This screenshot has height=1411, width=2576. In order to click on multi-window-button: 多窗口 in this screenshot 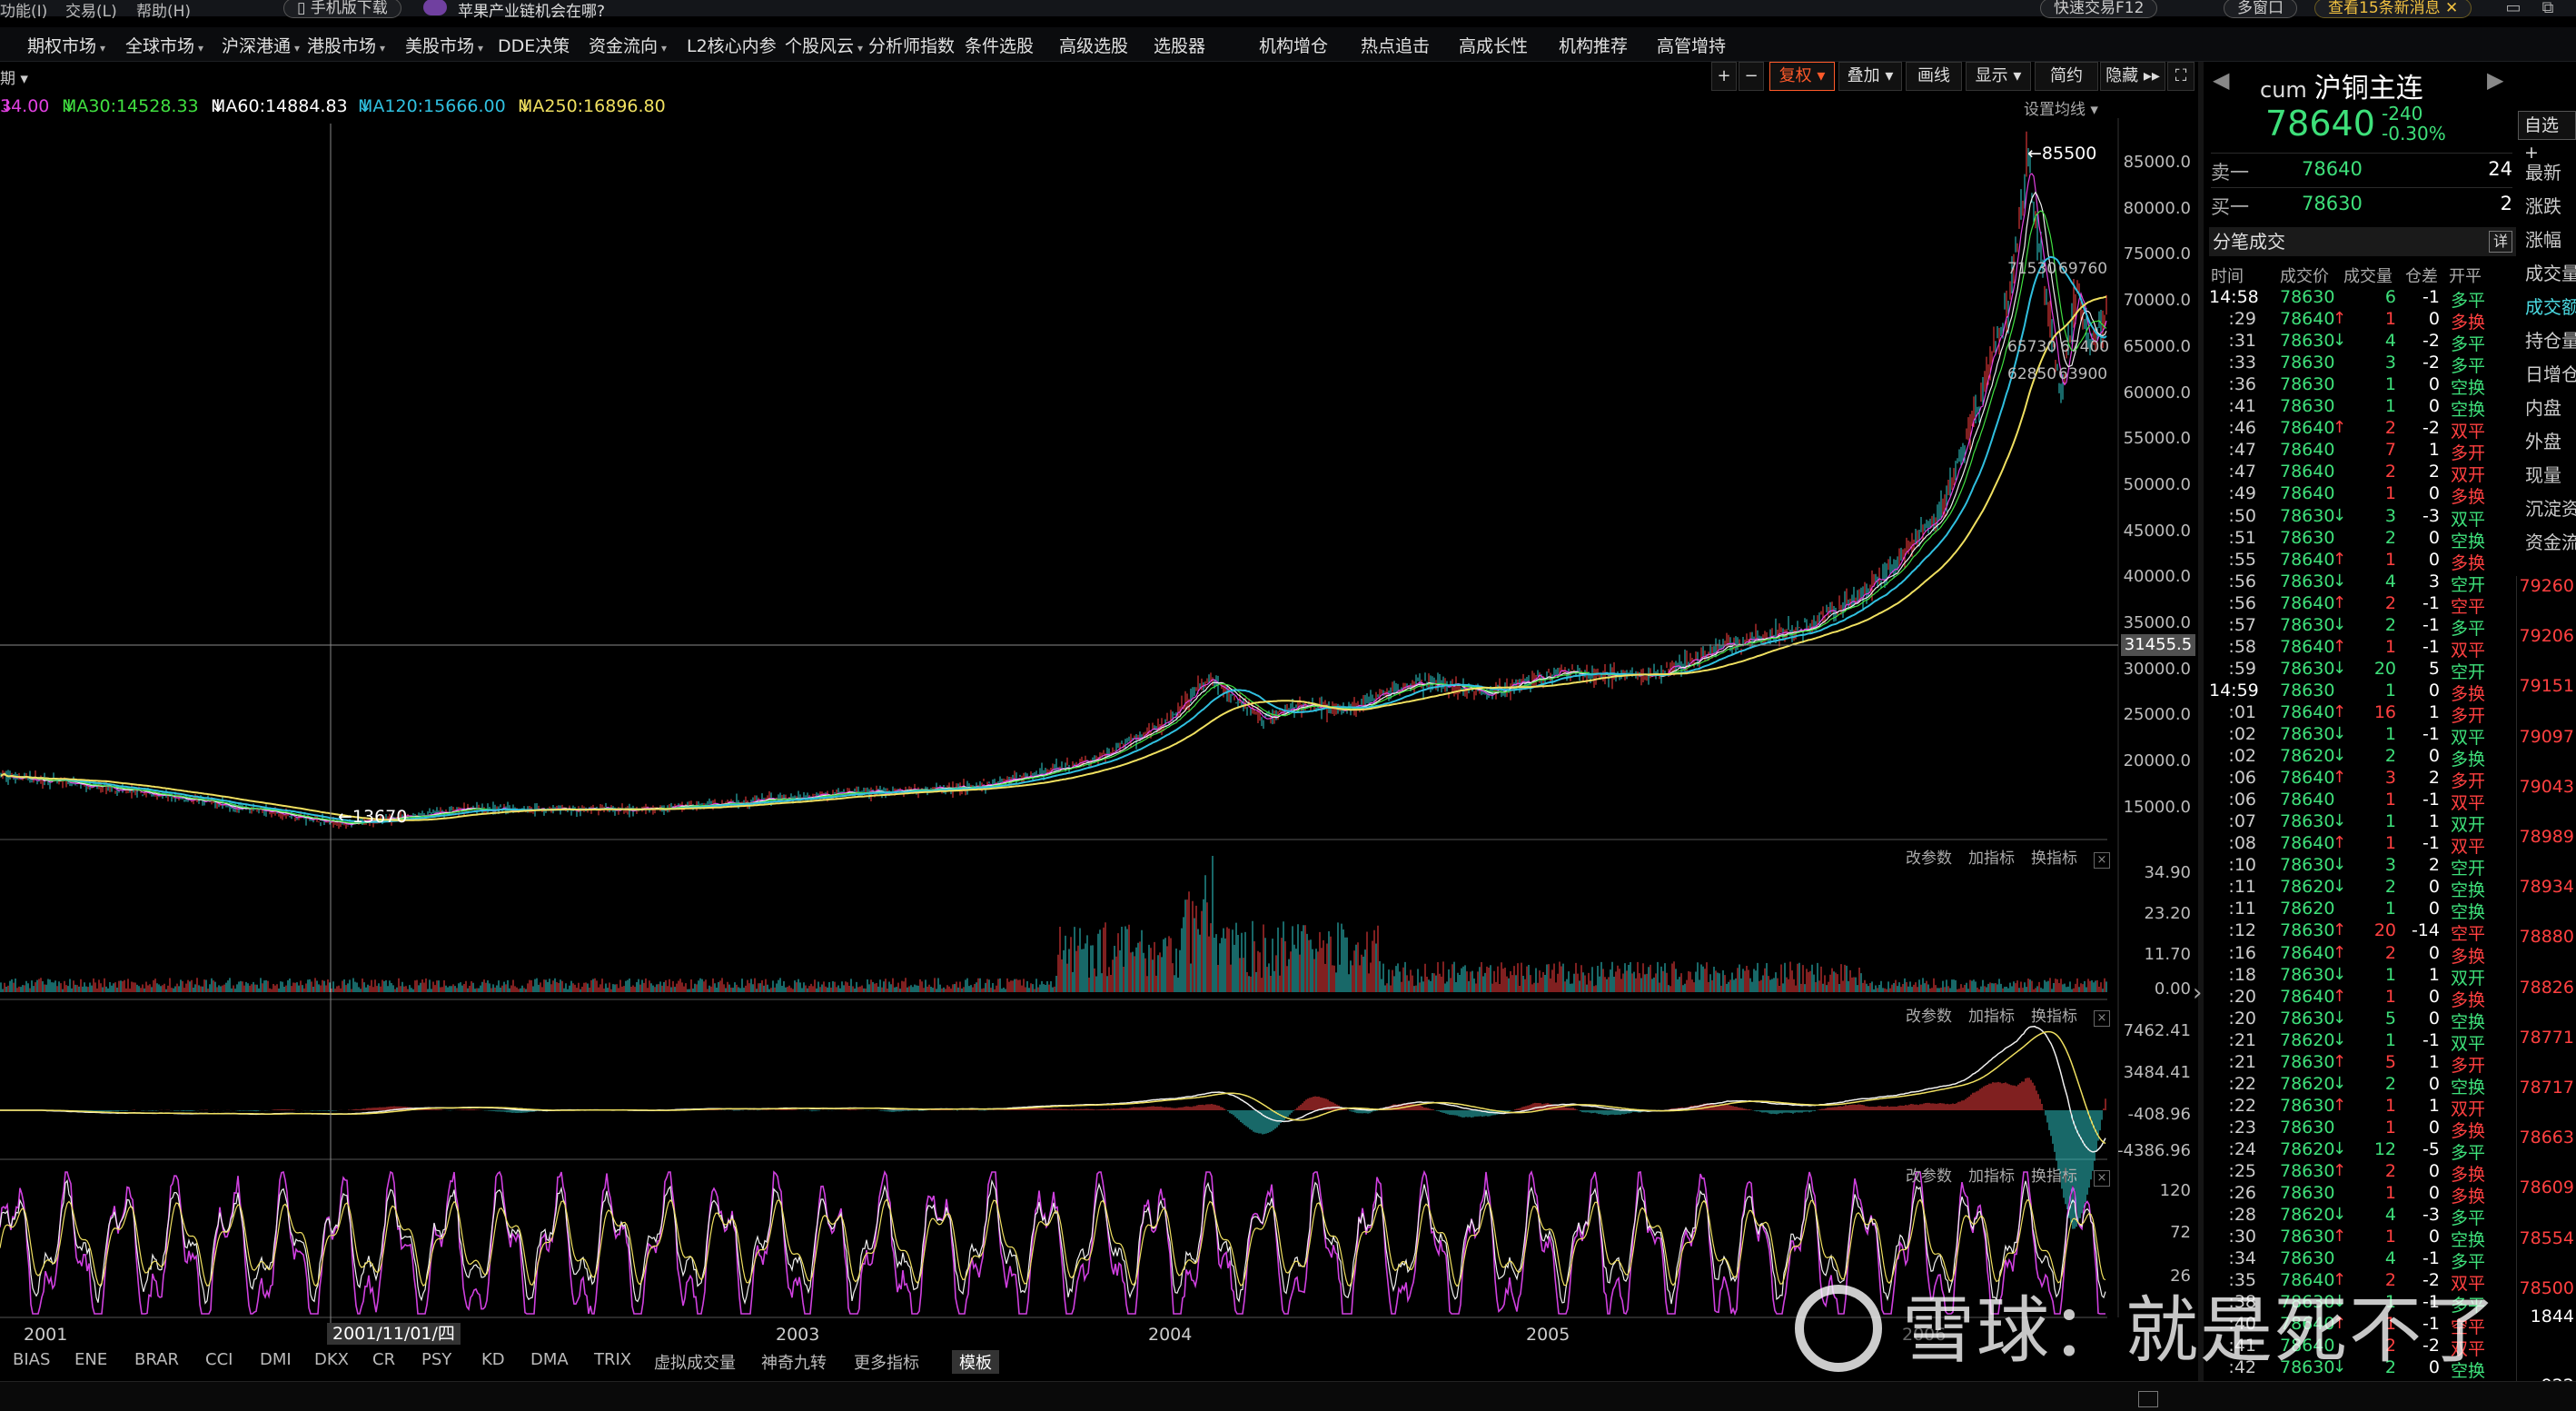, I will do `click(2260, 9)`.